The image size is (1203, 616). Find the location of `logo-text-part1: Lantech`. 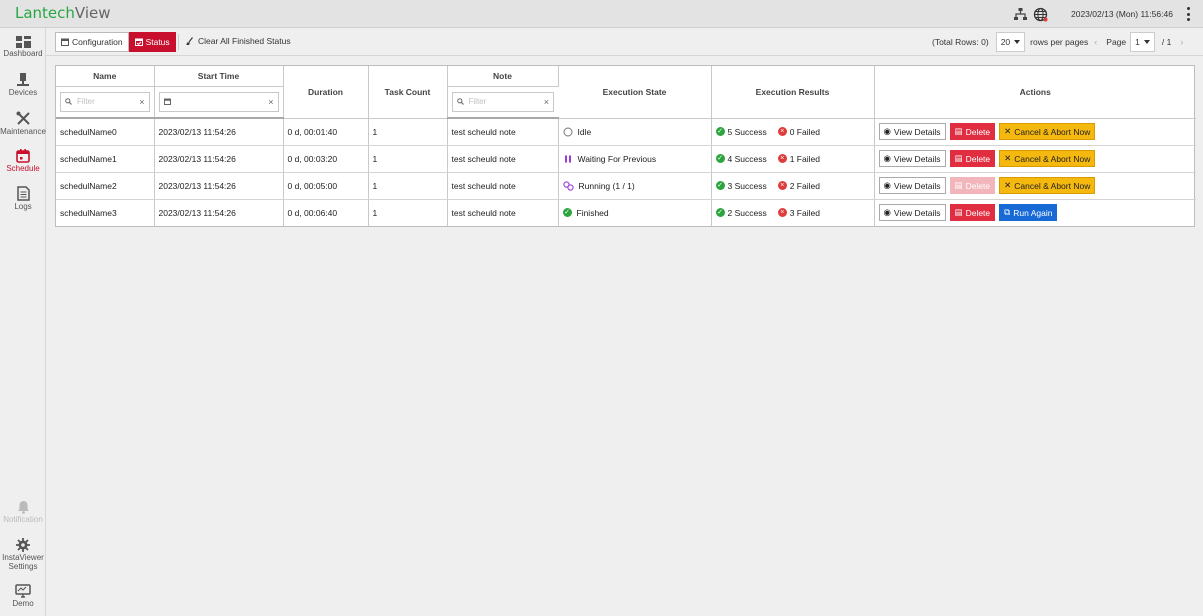

logo-text-part1: Lantech is located at coordinates (45, 13).